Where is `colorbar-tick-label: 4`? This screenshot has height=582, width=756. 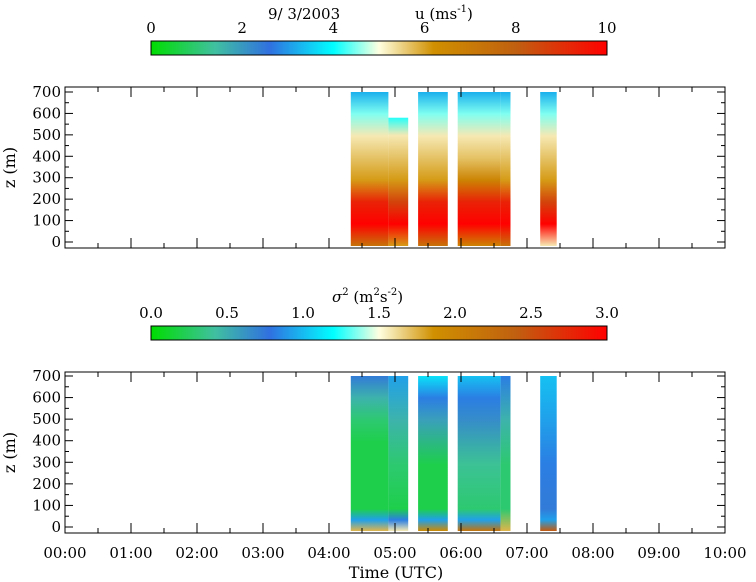
colorbar-tick-label: 4 is located at coordinates (334, 28).